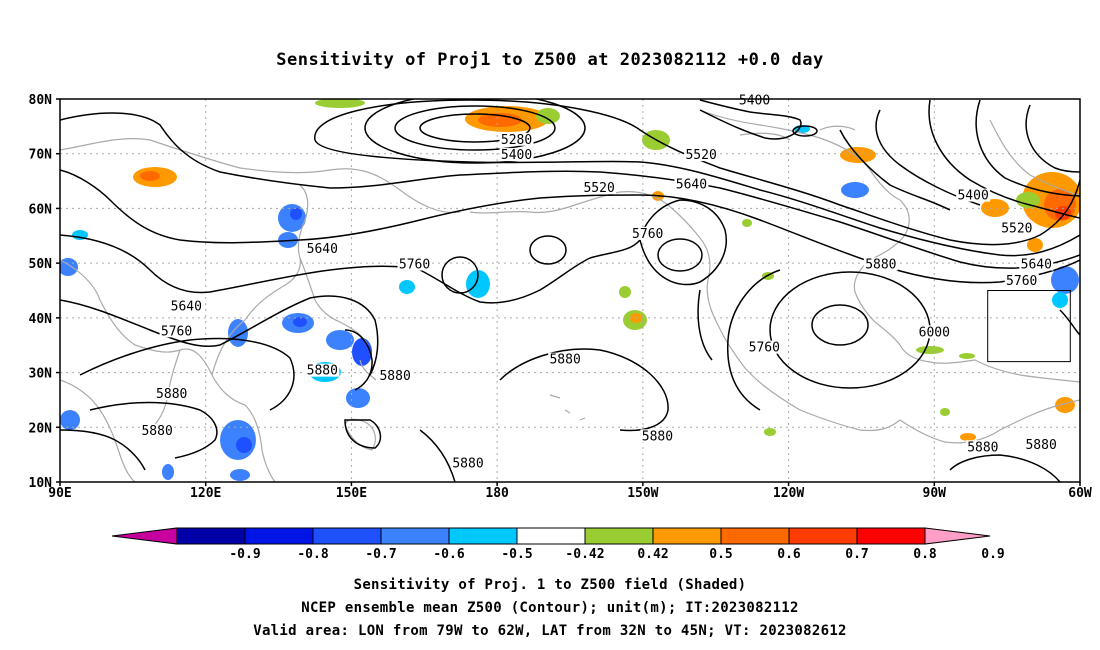 This screenshot has height=650, width=1100. What do you see at coordinates (570, 493) in the screenshot?
I see `longitude-axis-labels: 90E 120E 150E 180 150W 120W 90W 60W` at bounding box center [570, 493].